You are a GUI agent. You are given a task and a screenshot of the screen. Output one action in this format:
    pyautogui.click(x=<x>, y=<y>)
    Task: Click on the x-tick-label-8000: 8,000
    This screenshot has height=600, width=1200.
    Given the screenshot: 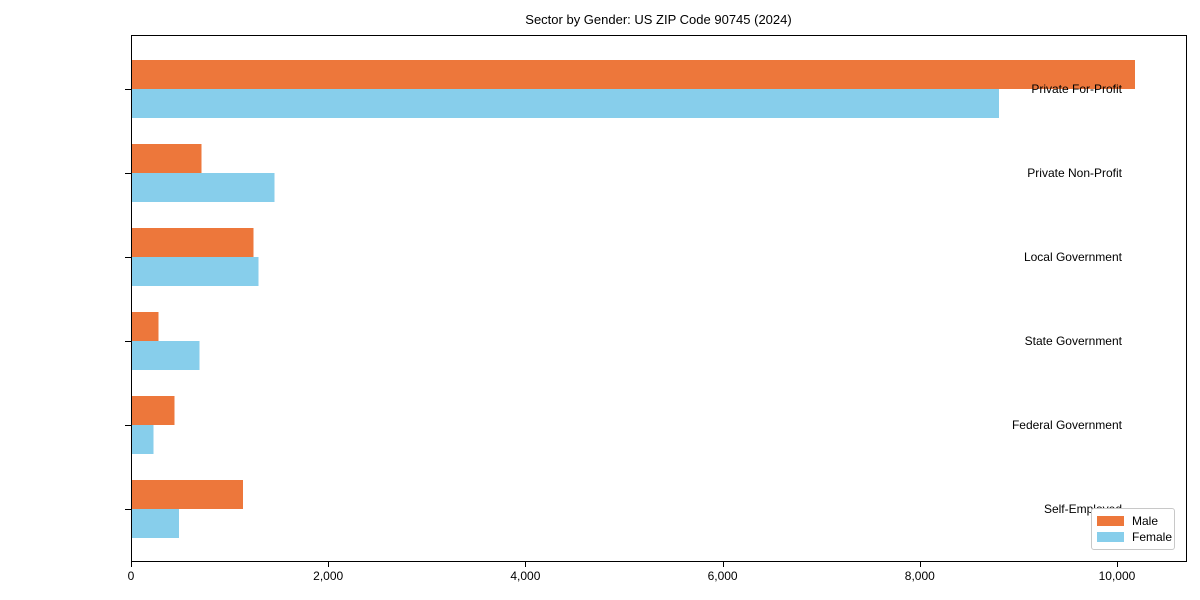 What is the action you would take?
    pyautogui.click(x=919, y=576)
    